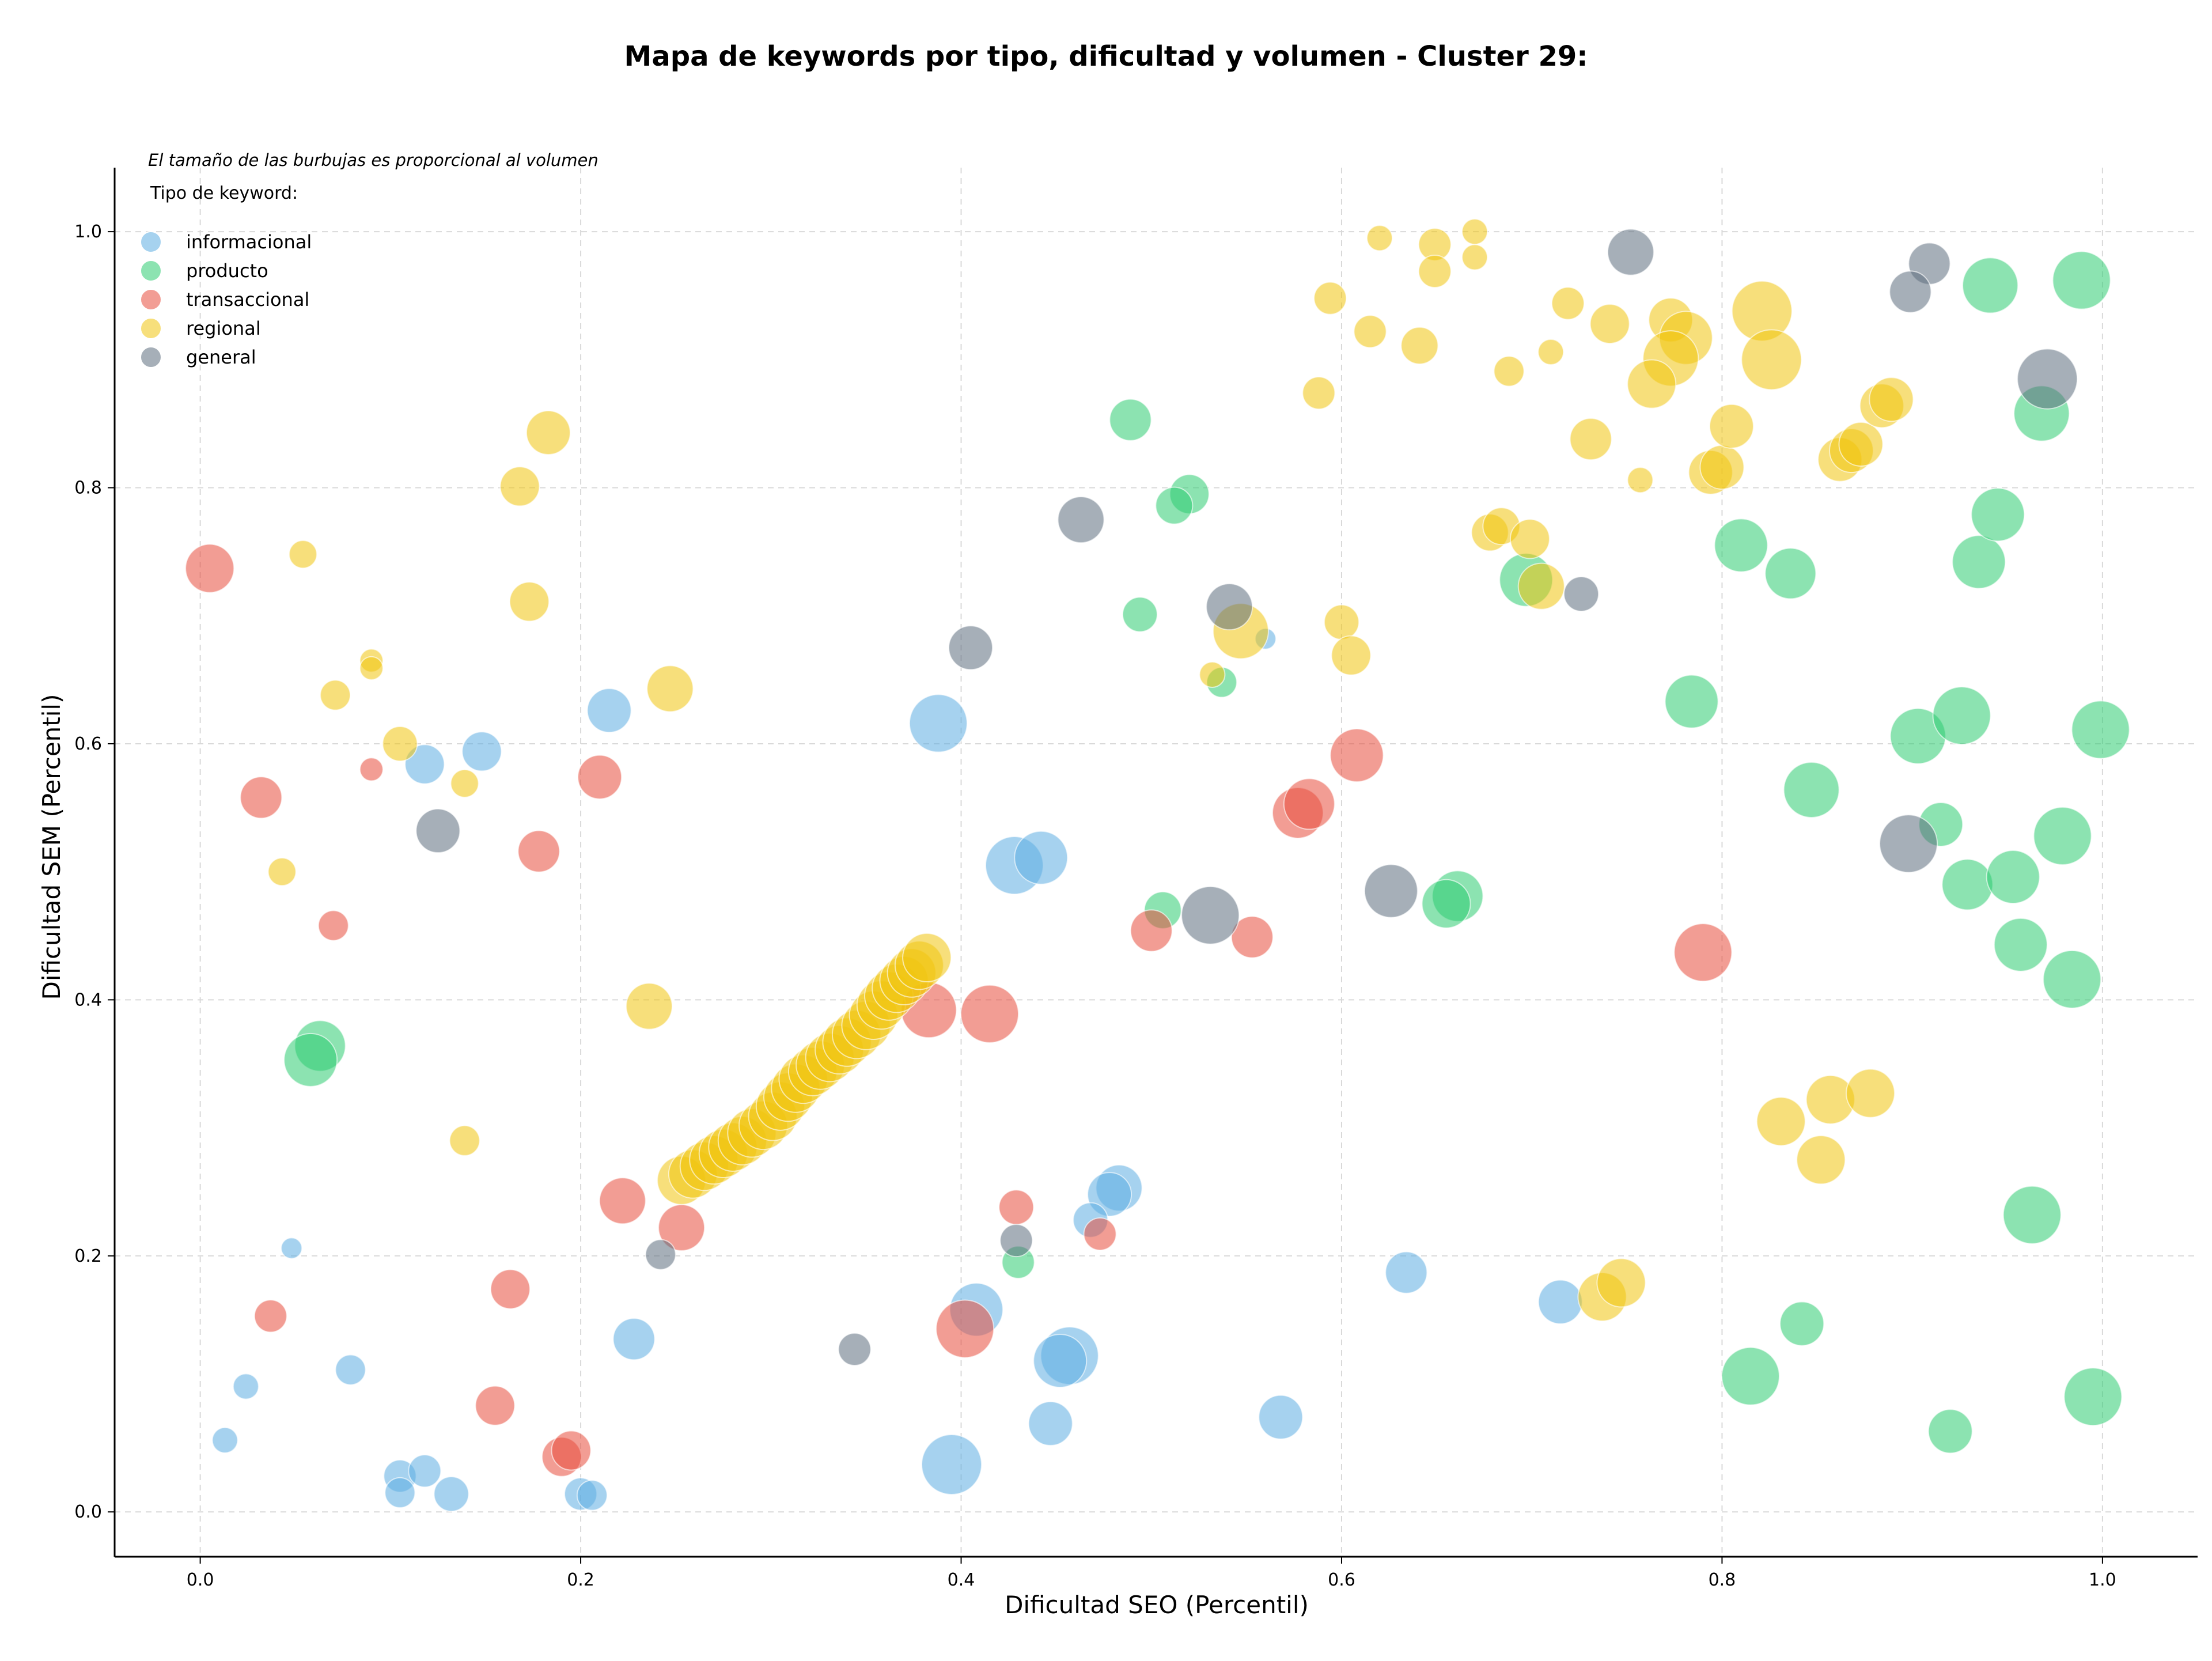 This screenshot has width=2212, height=1661. What do you see at coordinates (580, 1580) in the screenshot?
I see `x-tick-label: 0.2` at bounding box center [580, 1580].